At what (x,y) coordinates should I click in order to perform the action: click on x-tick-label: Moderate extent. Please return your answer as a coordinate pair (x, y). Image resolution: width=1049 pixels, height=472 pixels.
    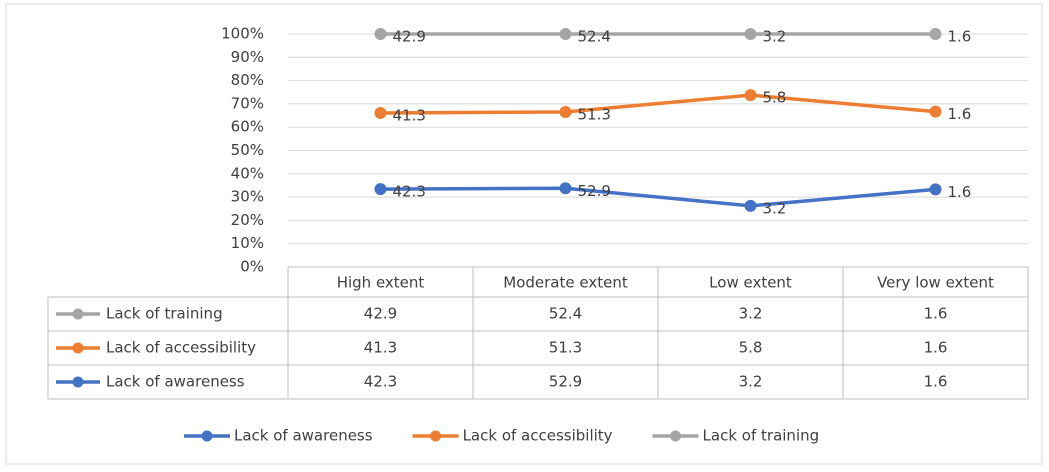
    Looking at the image, I should click on (565, 283).